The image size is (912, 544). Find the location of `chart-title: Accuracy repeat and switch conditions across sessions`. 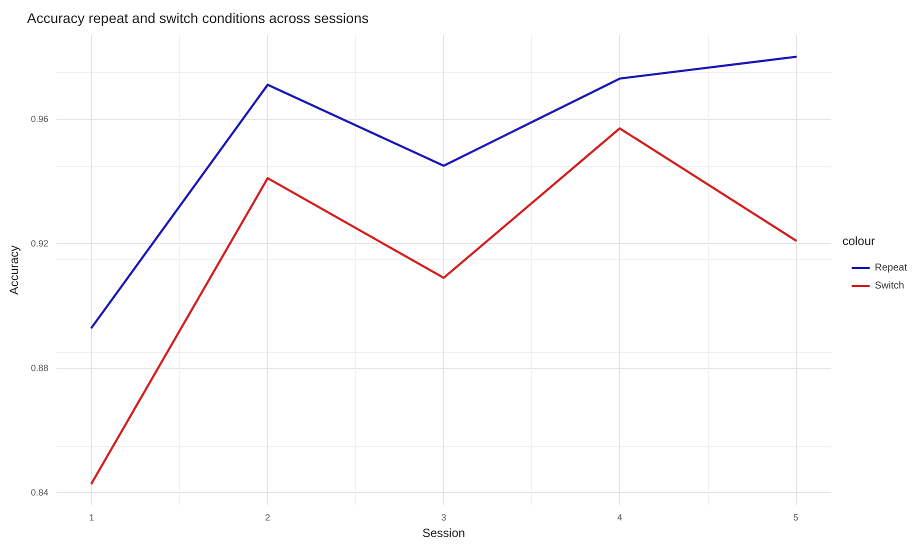

chart-title: Accuracy repeat and switch conditions across sessions is located at coordinates (198, 18).